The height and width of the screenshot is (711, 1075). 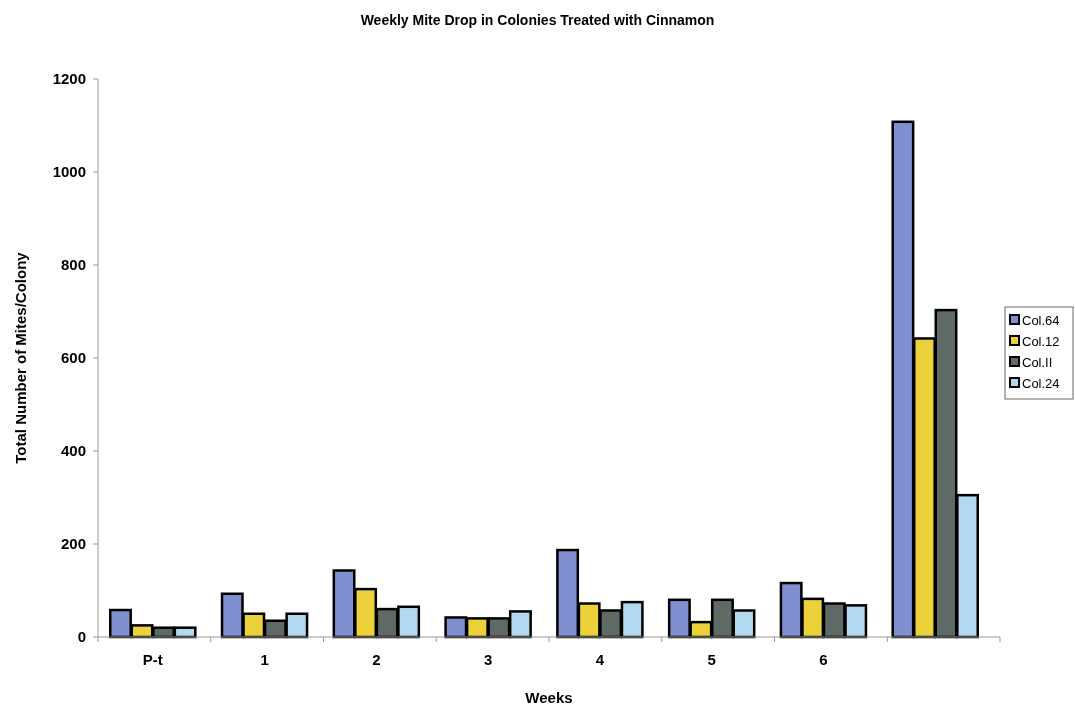 I want to click on y-tick-label: 1200, so click(x=69, y=79).